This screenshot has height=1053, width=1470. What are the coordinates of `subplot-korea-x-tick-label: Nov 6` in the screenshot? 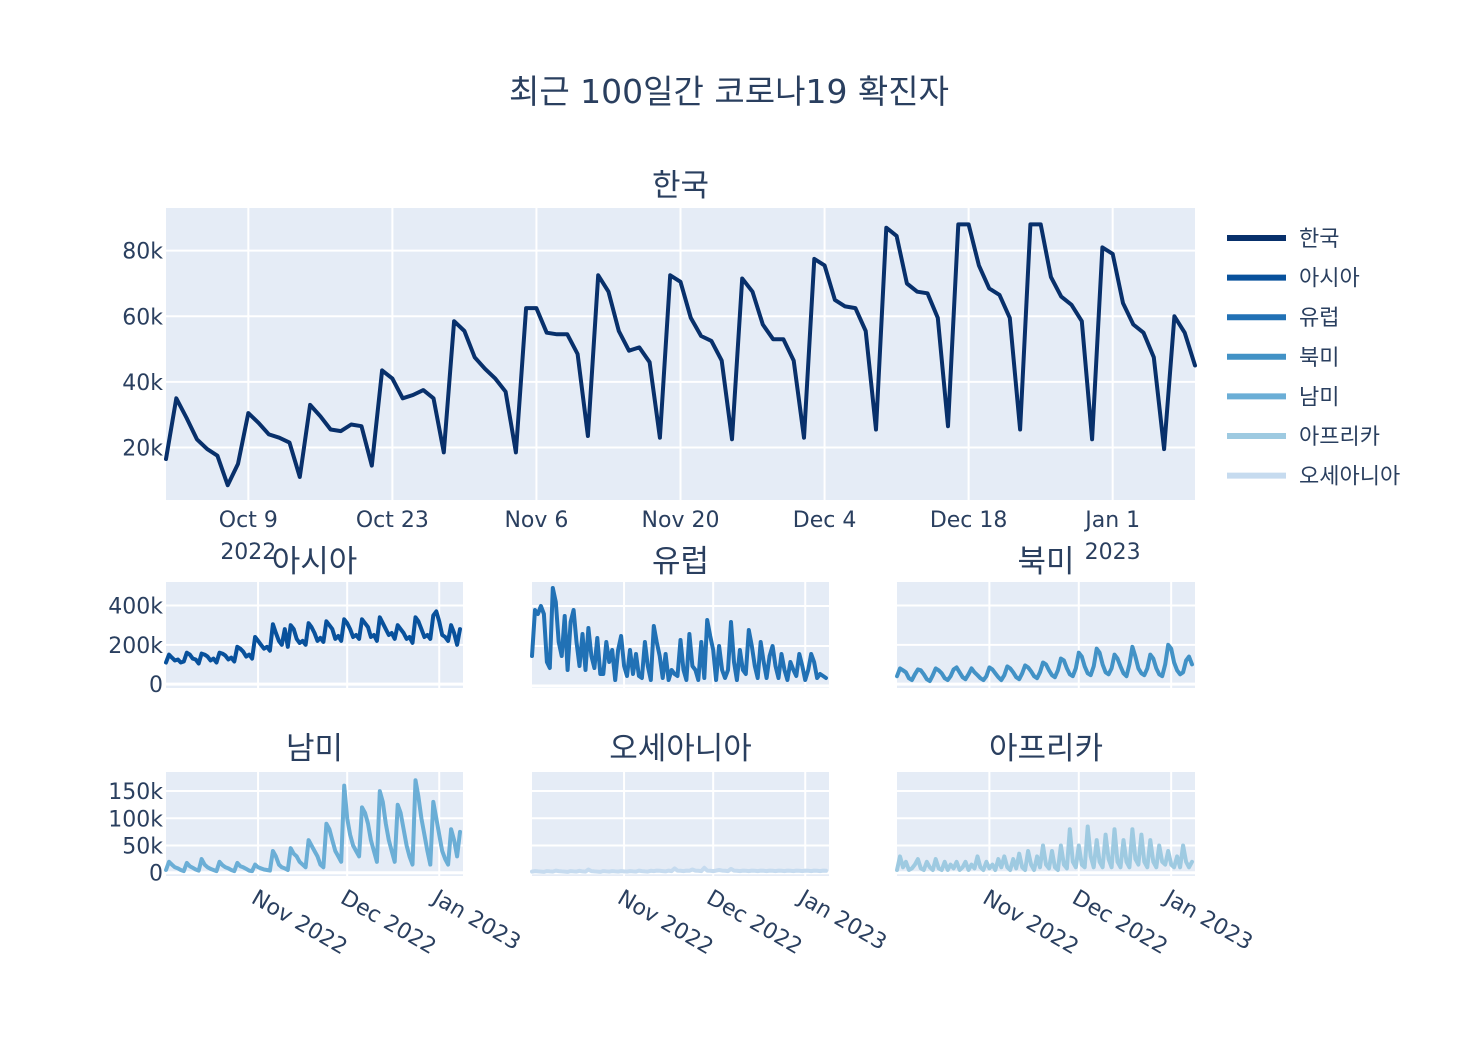 It's located at (536, 520).